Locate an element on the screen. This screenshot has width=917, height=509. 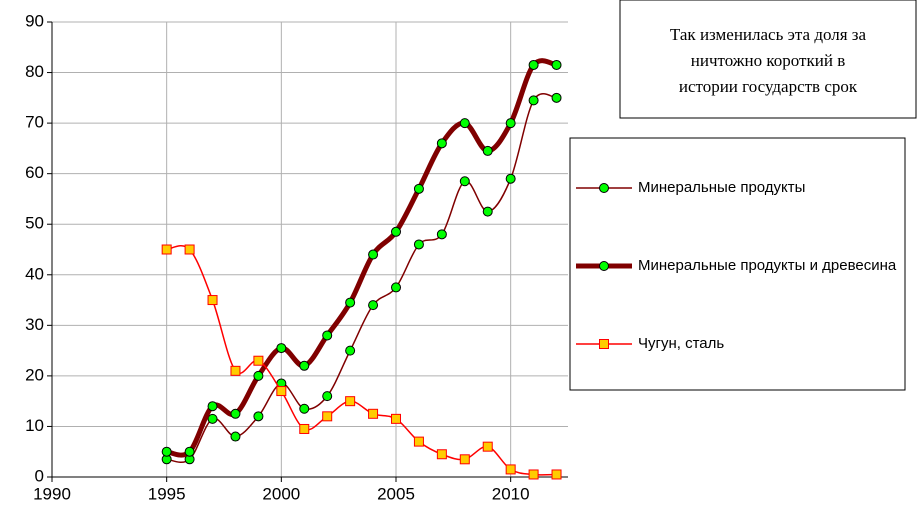
y-tick-label: 60 is located at coordinates (34, 172).